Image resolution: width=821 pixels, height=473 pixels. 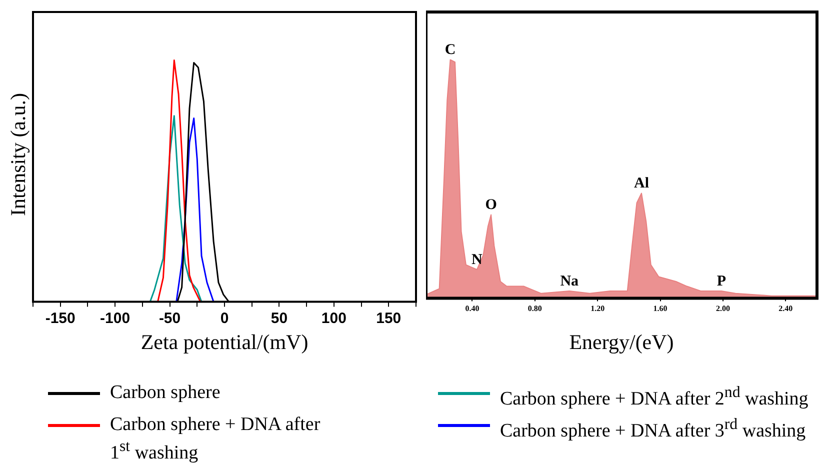 What do you see at coordinates (641, 184) in the screenshot?
I see `annotation: Al` at bounding box center [641, 184].